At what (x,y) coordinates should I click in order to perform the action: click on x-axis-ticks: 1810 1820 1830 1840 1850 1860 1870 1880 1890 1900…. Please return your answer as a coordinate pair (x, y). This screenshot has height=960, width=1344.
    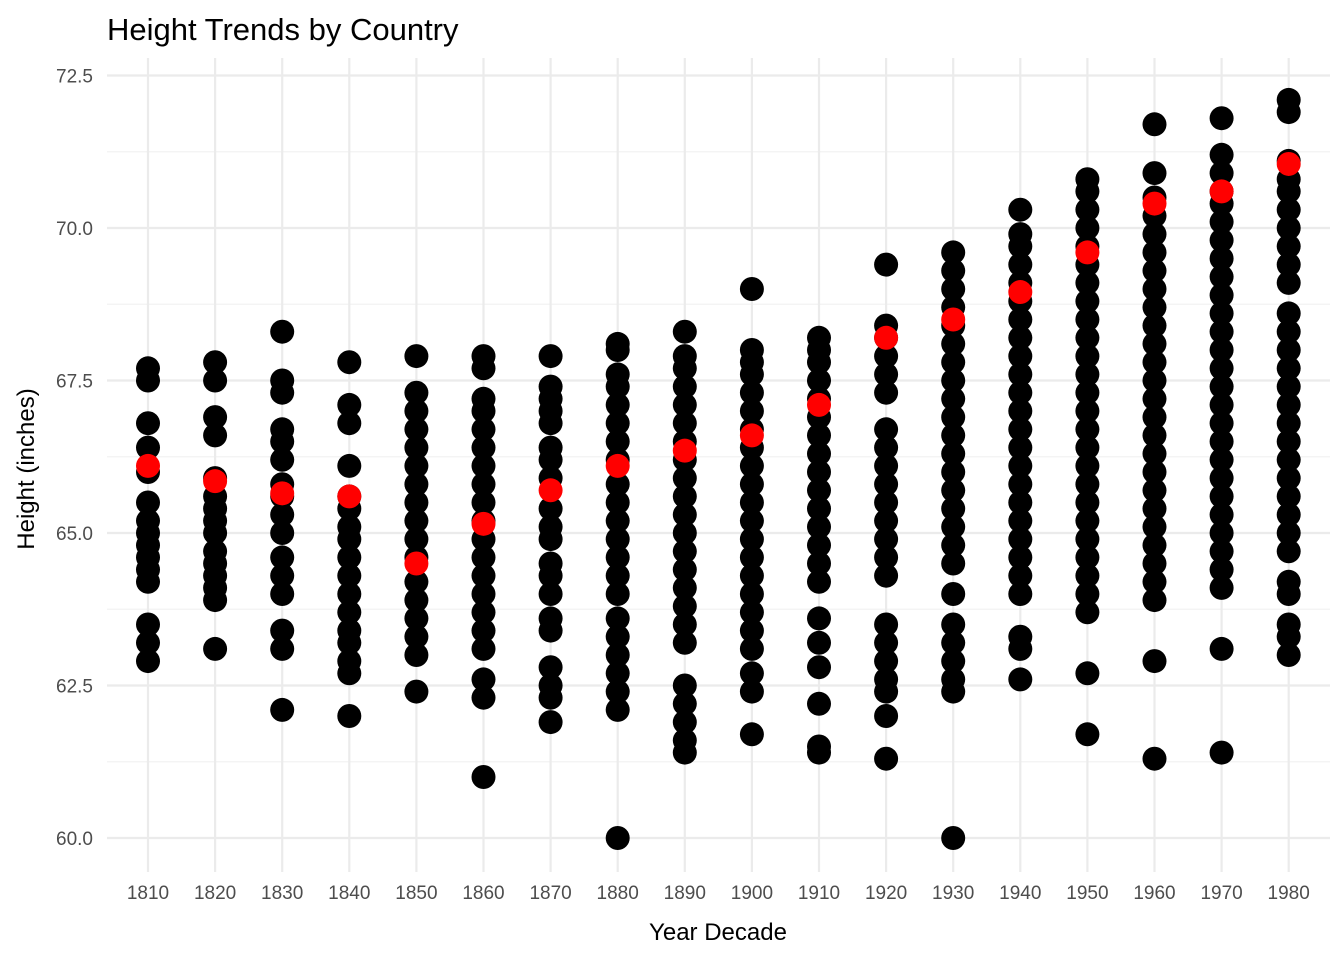
    Looking at the image, I should click on (718, 893).